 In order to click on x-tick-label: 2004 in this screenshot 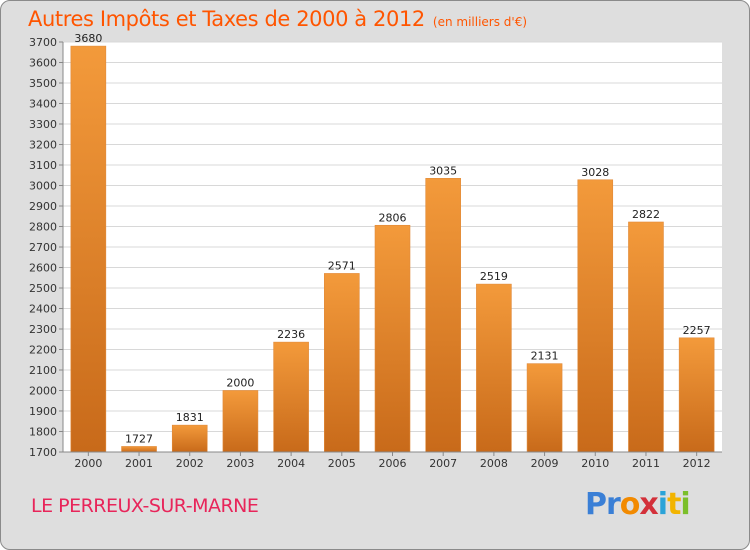, I will do `click(291, 463)`.